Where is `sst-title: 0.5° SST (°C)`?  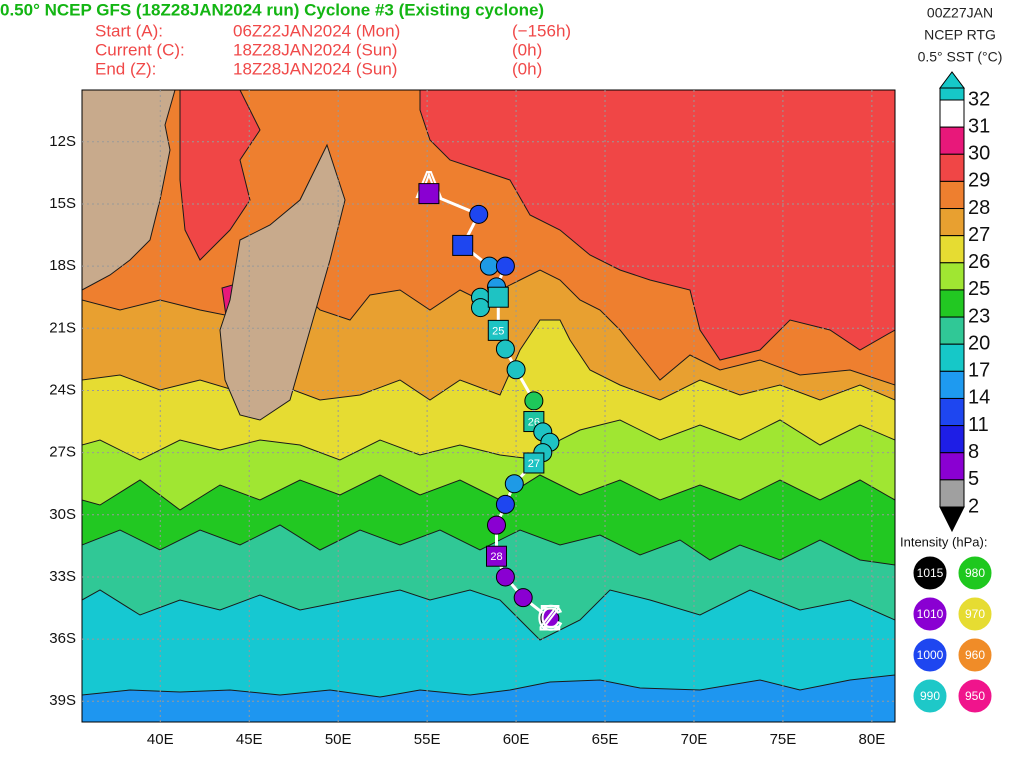 sst-title: 0.5° SST (°C) is located at coordinates (960, 57).